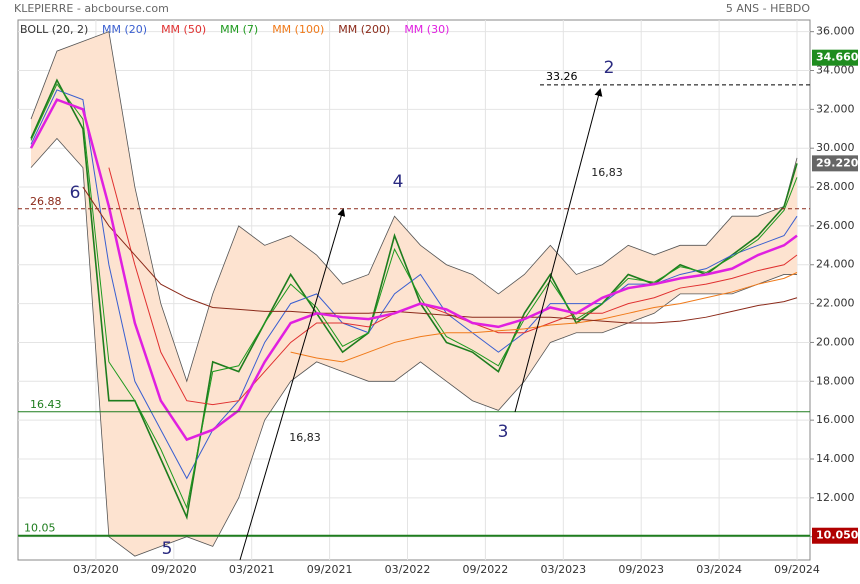 This screenshot has width=860, height=584. What do you see at coordinates (835, 147) in the screenshot?
I see `y-tick-label: 30.000` at bounding box center [835, 147].